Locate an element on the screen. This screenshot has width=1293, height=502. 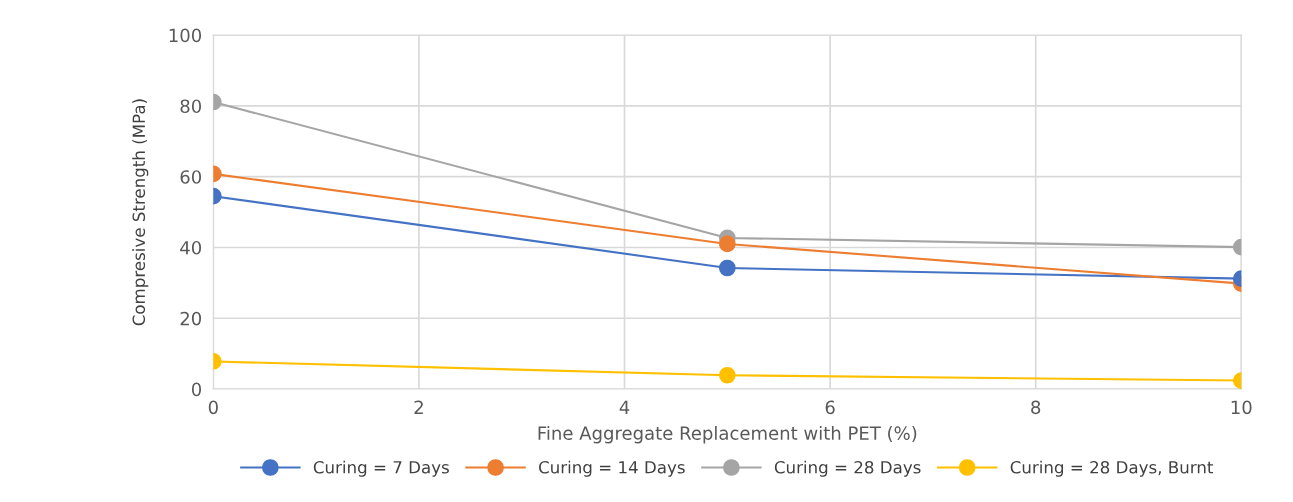
y-axis-title: Compresive Strength (MPa) is located at coordinates (140, 212).